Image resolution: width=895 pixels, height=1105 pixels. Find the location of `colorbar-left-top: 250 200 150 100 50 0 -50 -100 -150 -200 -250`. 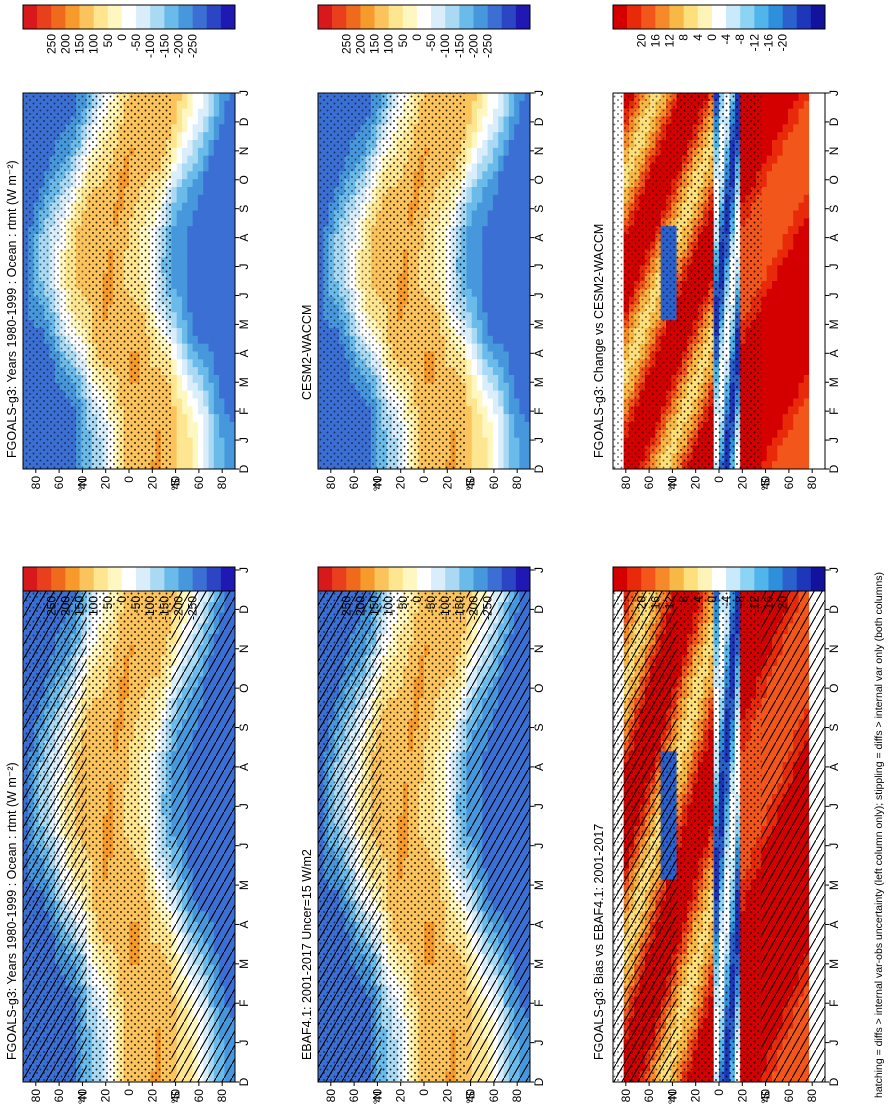

colorbar-left-top: 250 200 150 100 50 0 -50 -100 -150 -200 -250 is located at coordinates (129, 593).